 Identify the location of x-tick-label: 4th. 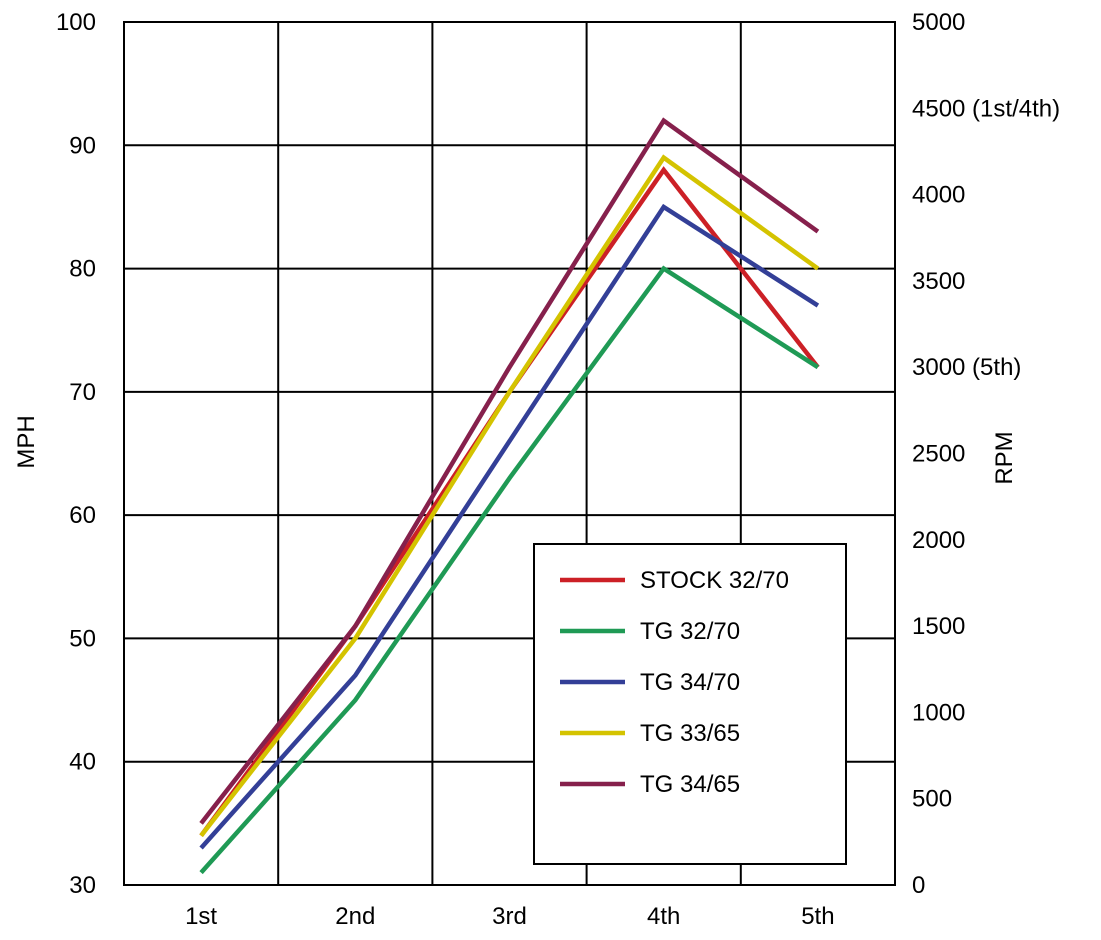
(663, 916).